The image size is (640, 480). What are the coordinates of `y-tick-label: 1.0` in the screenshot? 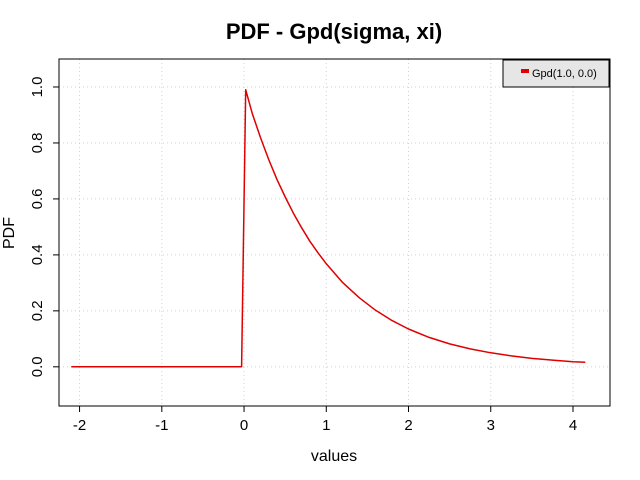 It's located at (37, 87).